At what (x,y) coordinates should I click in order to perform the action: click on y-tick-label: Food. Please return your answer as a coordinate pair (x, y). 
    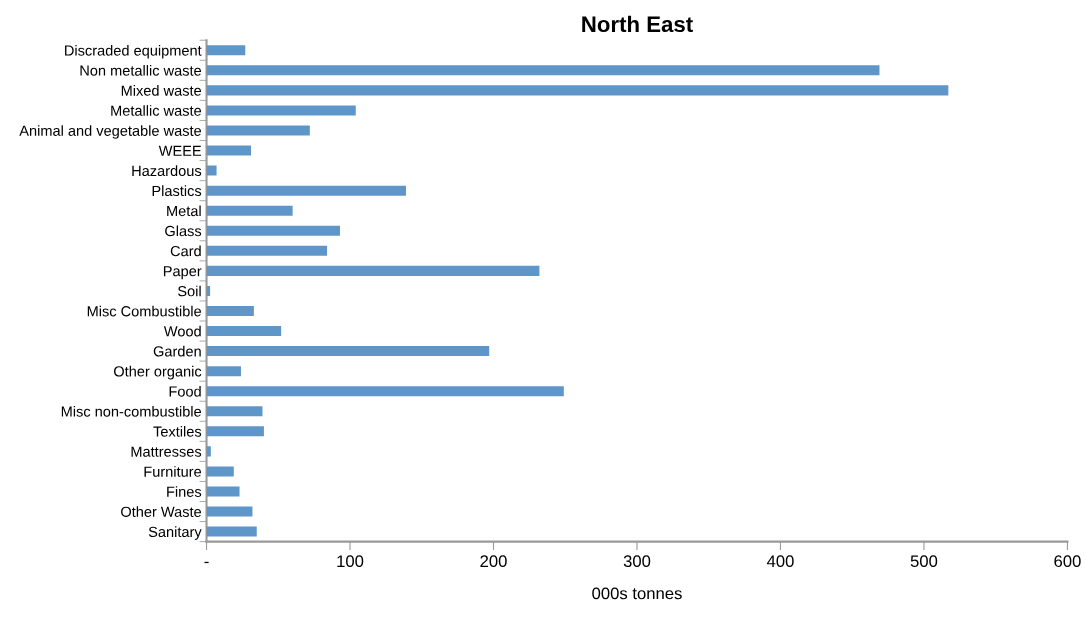
    Looking at the image, I should click on (185, 391).